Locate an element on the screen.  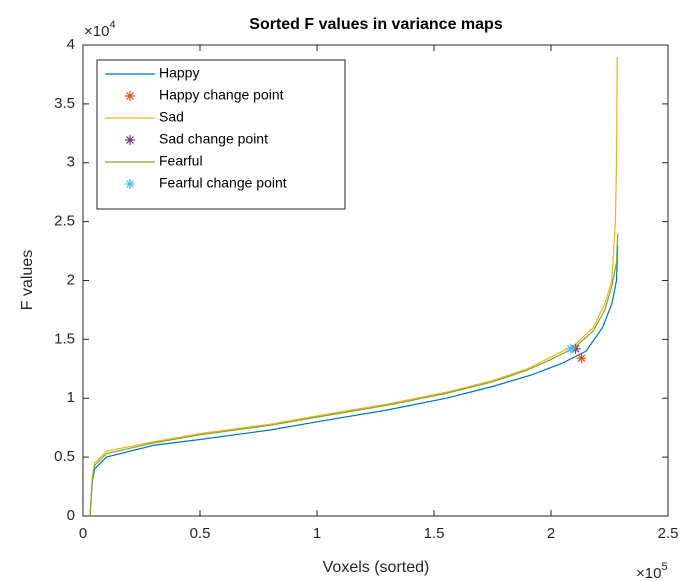
y-tick-label: 1 is located at coordinates (71, 397).